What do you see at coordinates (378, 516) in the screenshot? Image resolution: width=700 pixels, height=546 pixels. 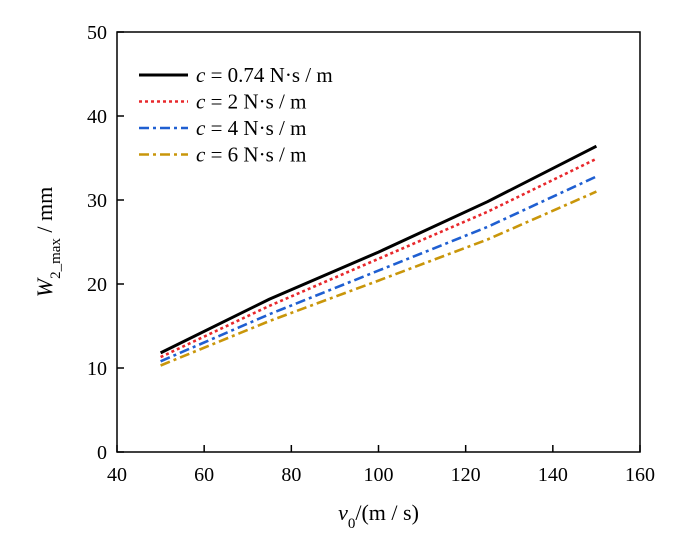 I see `x-axis-title: v0/(m / s)` at bounding box center [378, 516].